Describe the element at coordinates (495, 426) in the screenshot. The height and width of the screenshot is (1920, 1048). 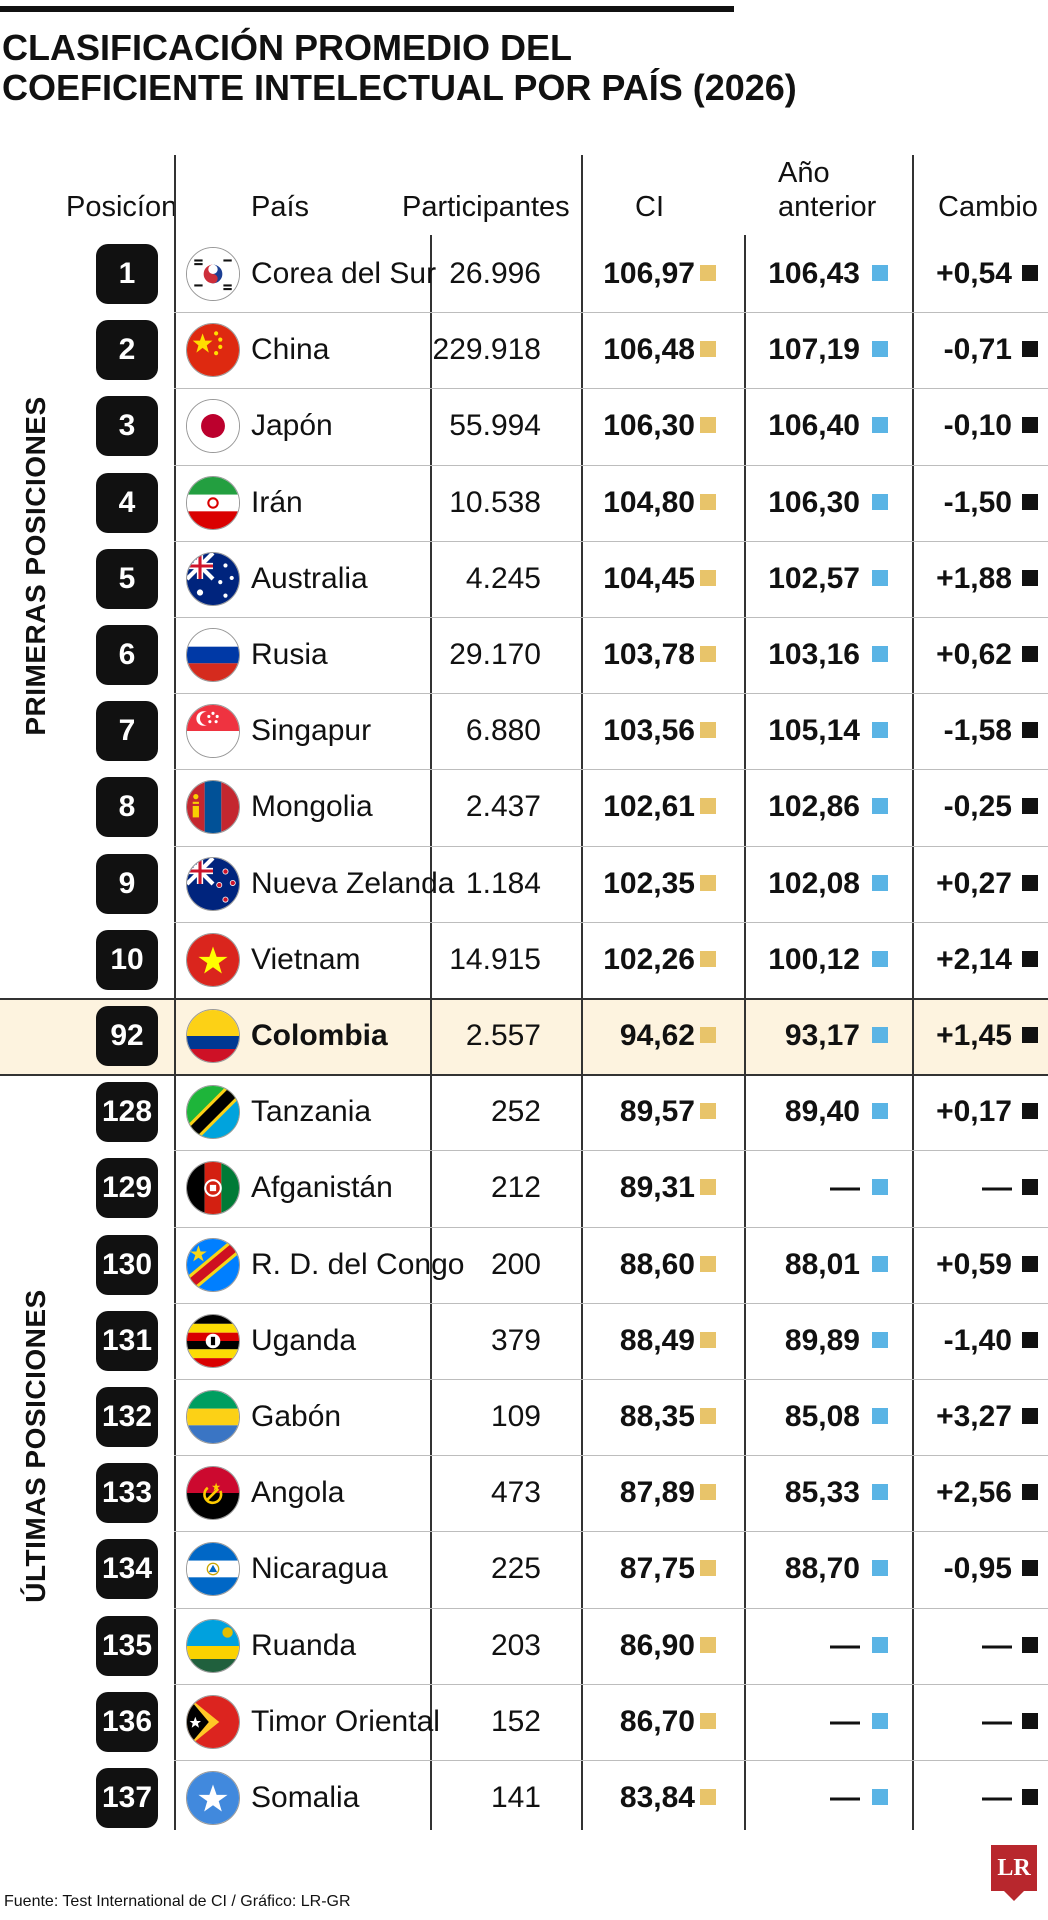
I see `participants-value: 55.994` at that location.